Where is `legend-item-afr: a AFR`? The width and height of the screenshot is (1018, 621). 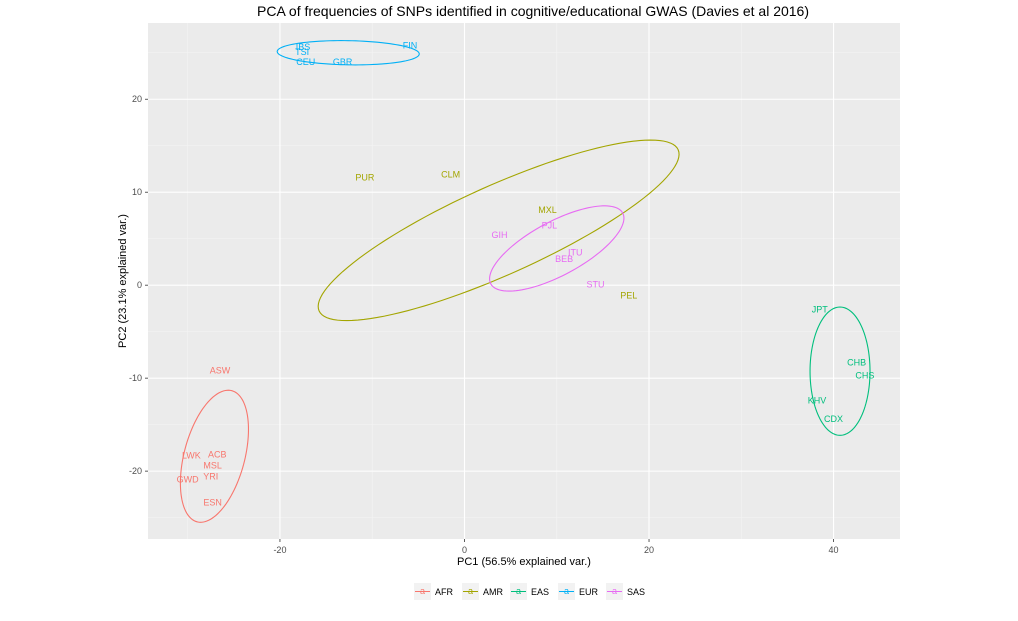 legend-item-afr: a AFR is located at coordinates (434, 591).